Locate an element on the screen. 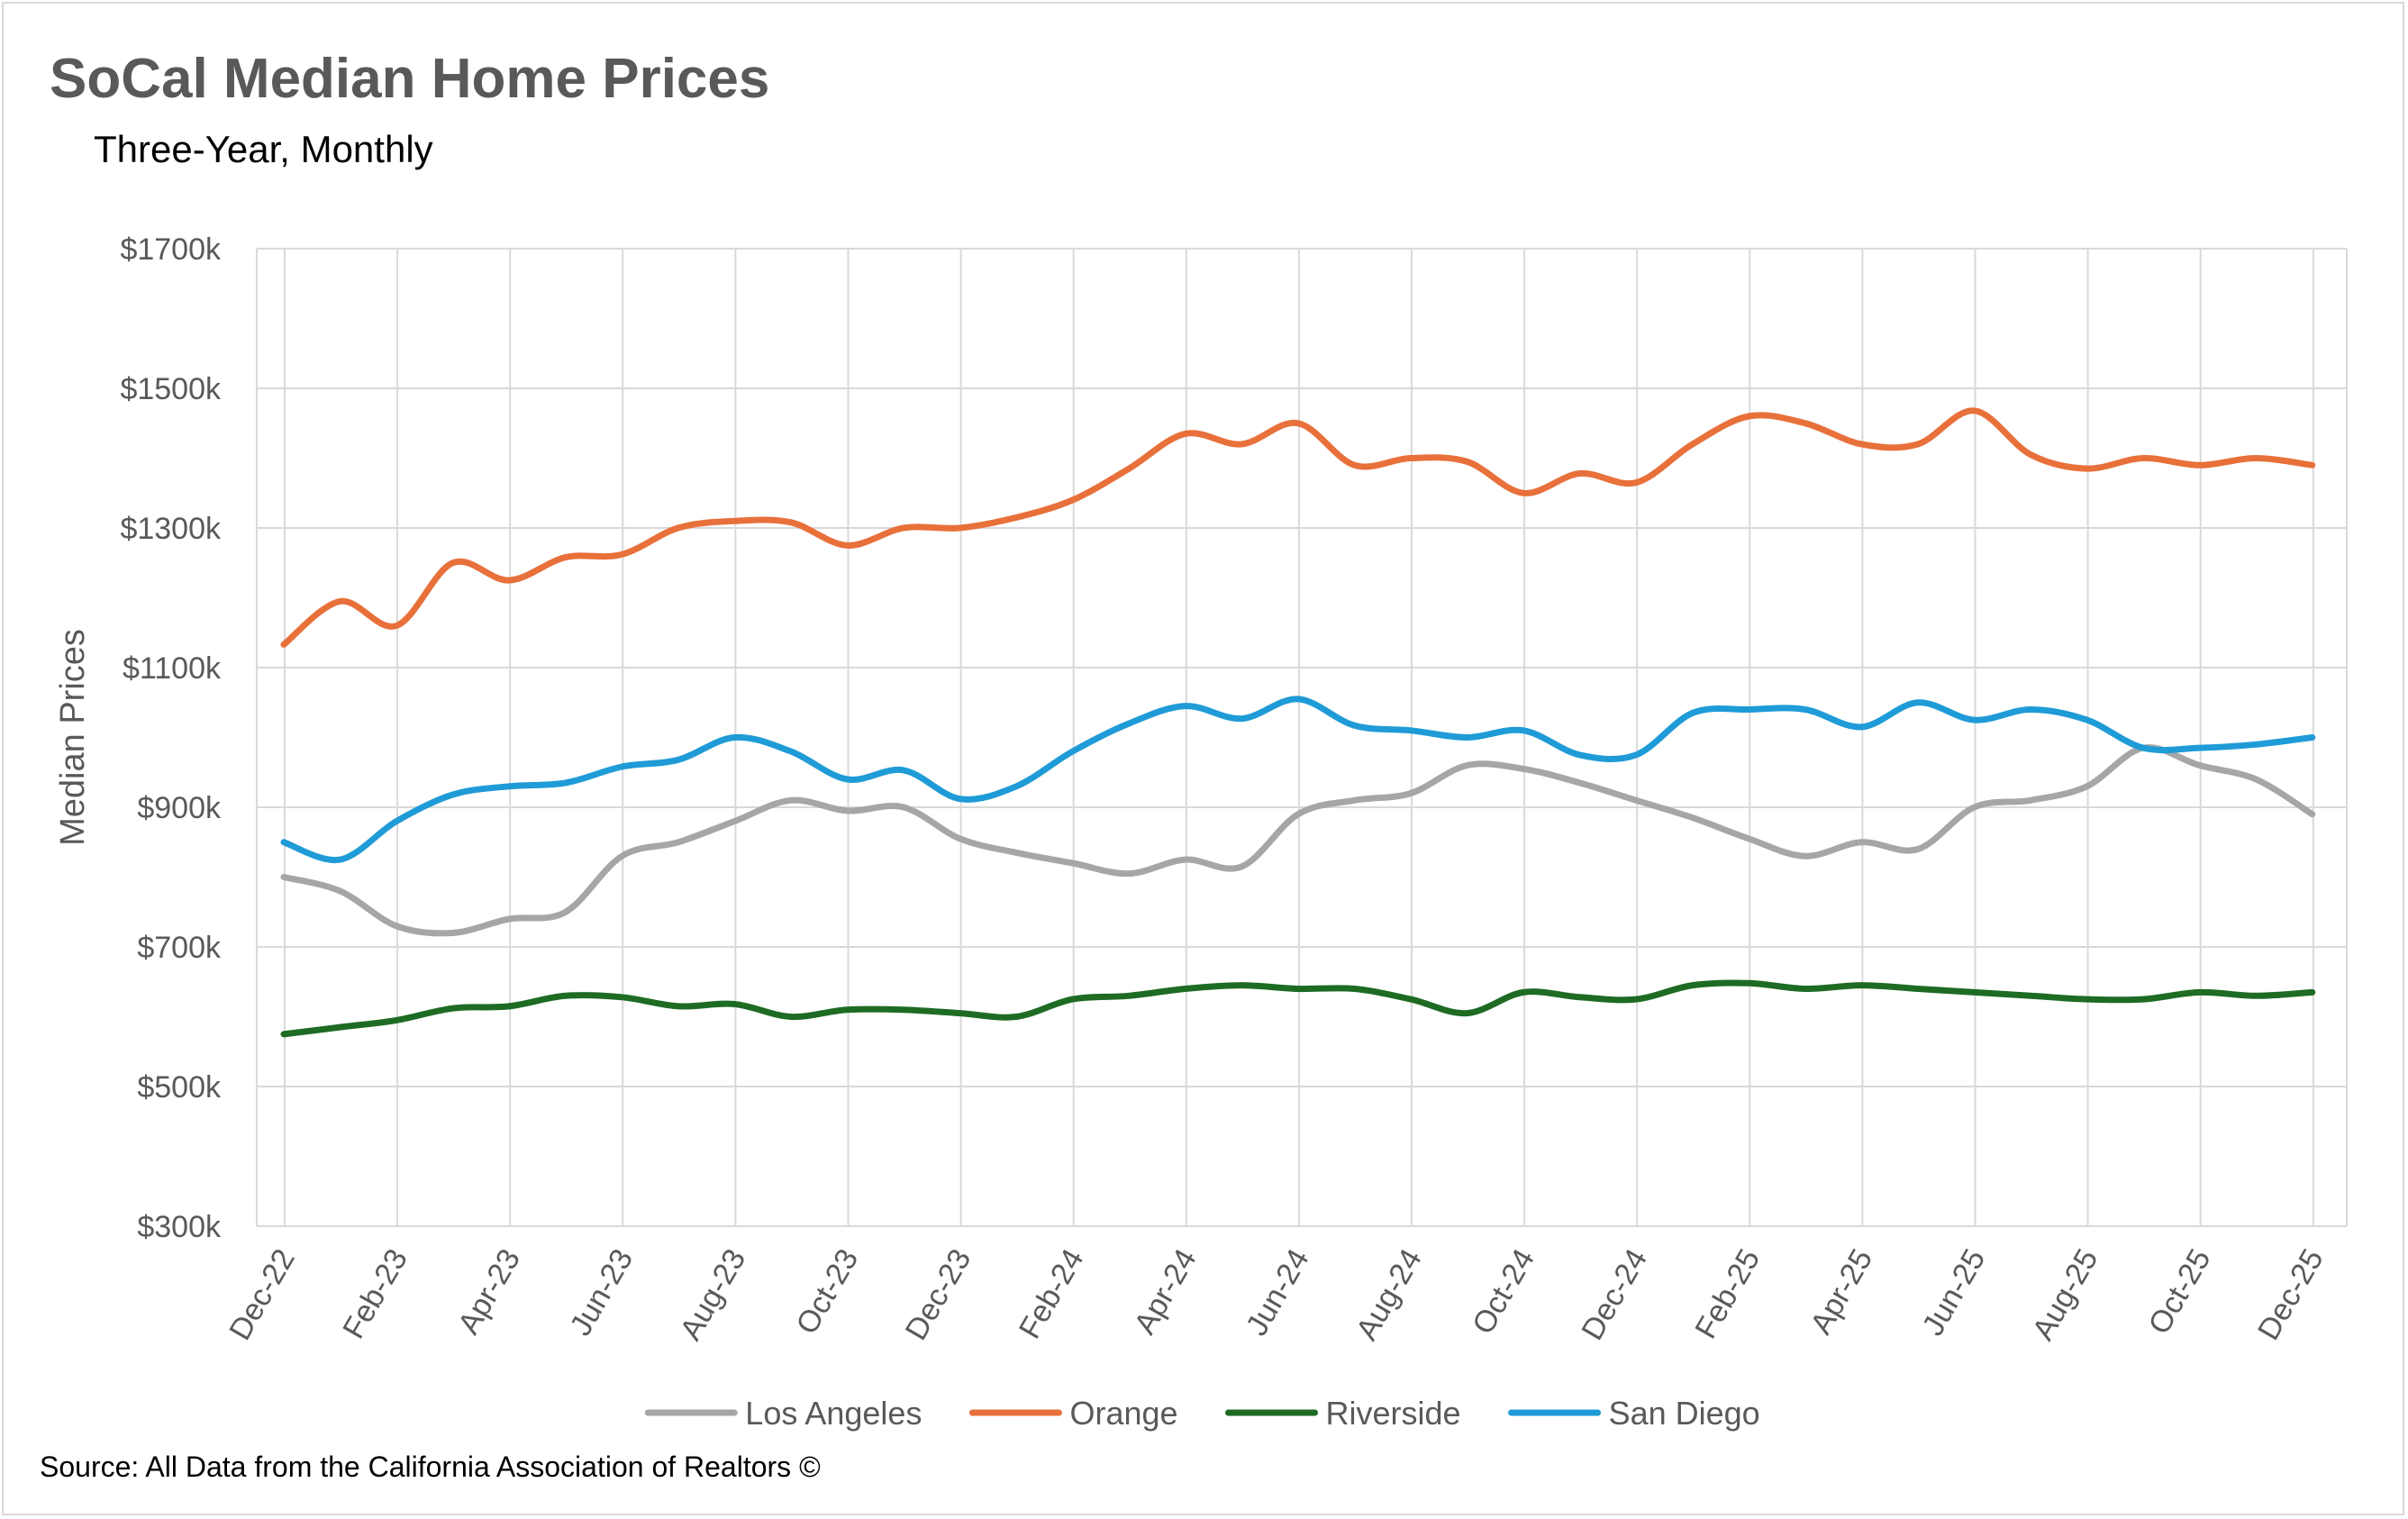 The image size is (2408, 1519). x-tick-label: Dec-25 is located at coordinates (2291, 1295).